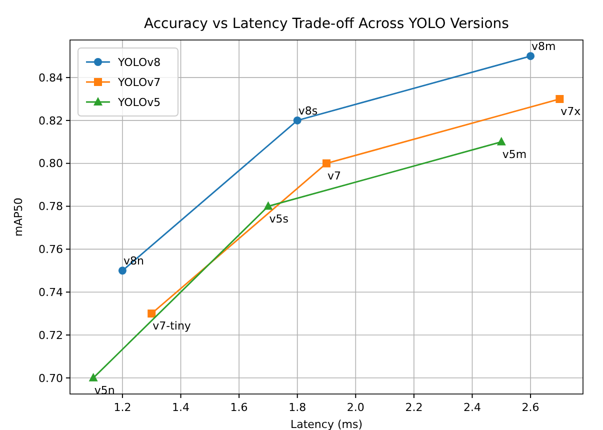  Describe the element at coordinates (571, 111) in the screenshot. I see `annotation: v7x` at that location.